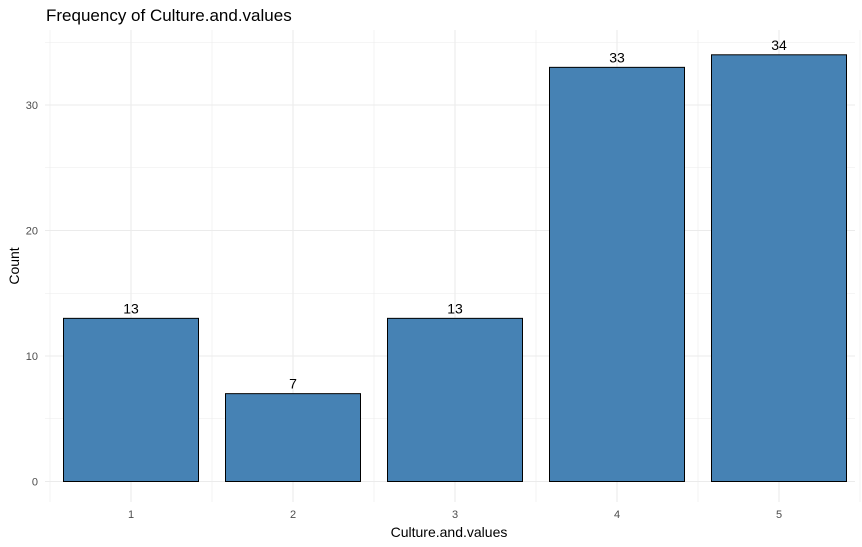  Describe the element at coordinates (617, 57) in the screenshot. I see `data-label: 33` at that location.